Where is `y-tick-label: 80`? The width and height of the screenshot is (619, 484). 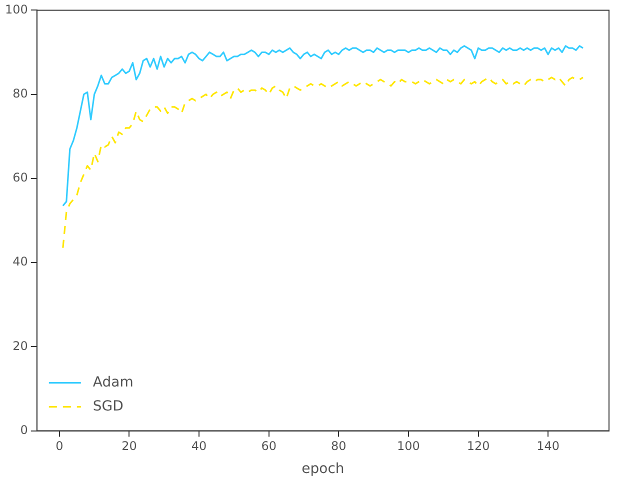
y-tick-label: 80 is located at coordinates (20, 93).